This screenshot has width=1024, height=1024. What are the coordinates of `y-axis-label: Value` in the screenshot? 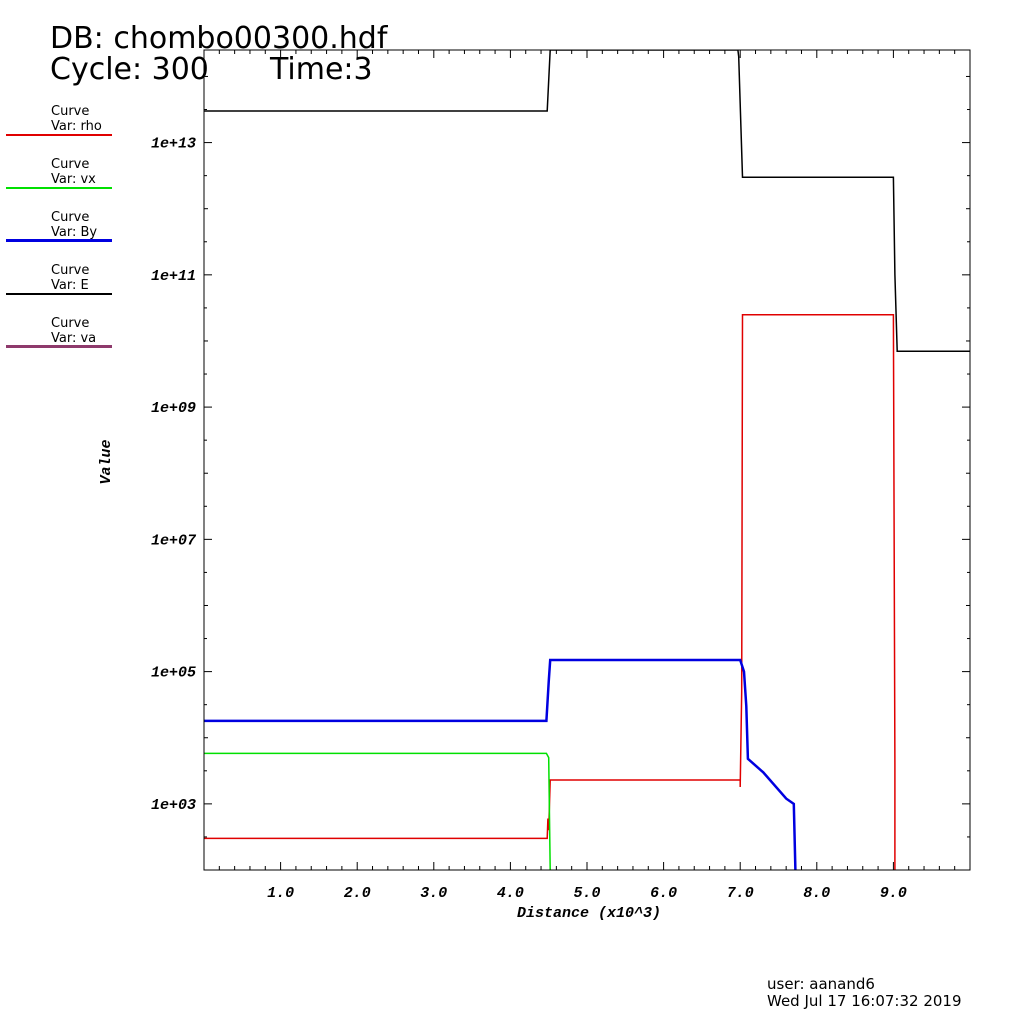 It's located at (106, 461).